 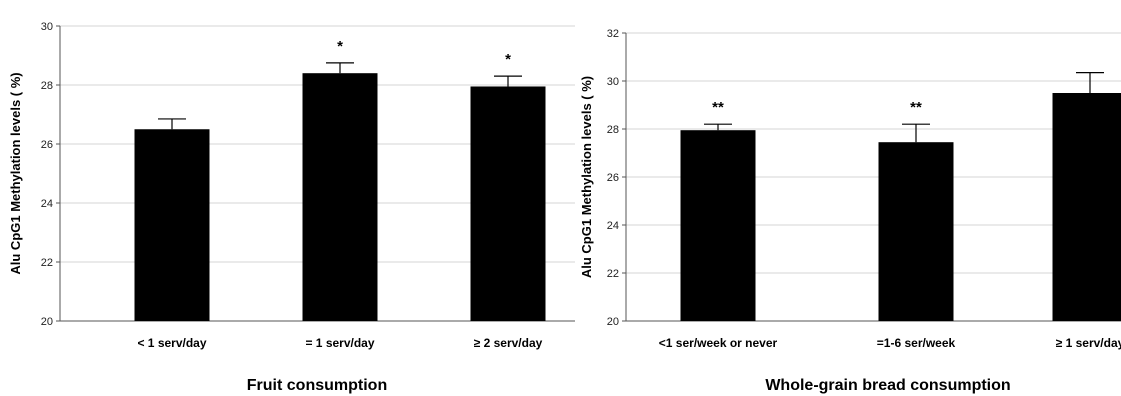 I want to click on chart2-y-tick-label: 26, so click(x=613, y=178).